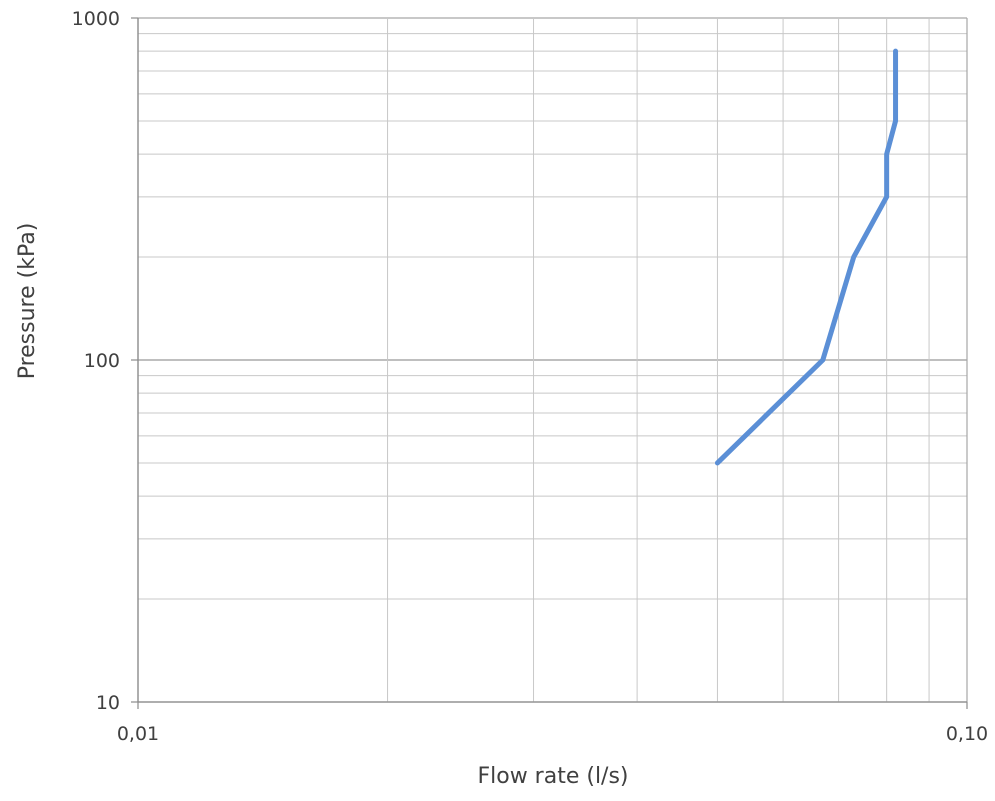 The width and height of the screenshot is (995, 801). I want to click on y-tick-label: 1000, so click(96, 19).